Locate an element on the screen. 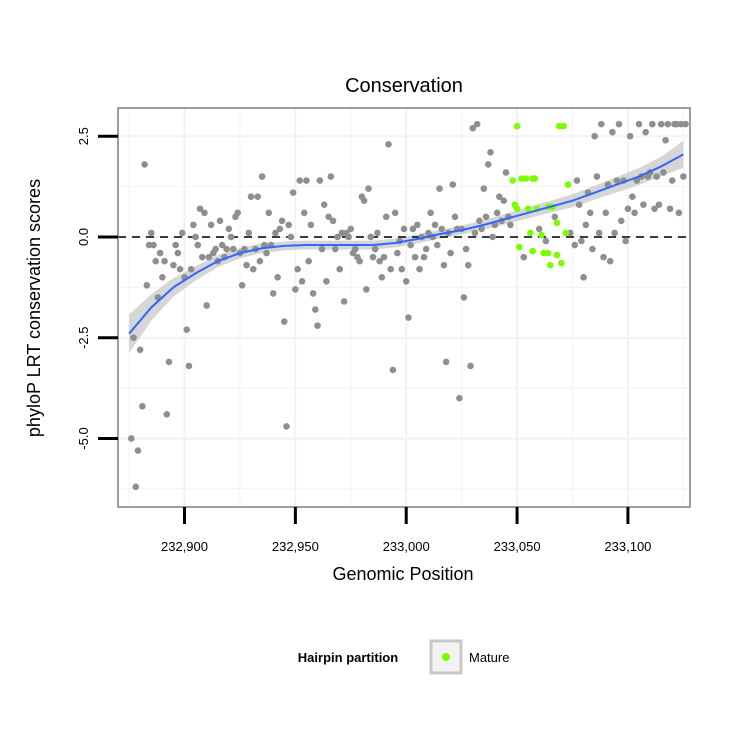 Image resolution: width=750 pixels, height=750 pixels. legend: Hairpin partition Mature is located at coordinates (403, 657).